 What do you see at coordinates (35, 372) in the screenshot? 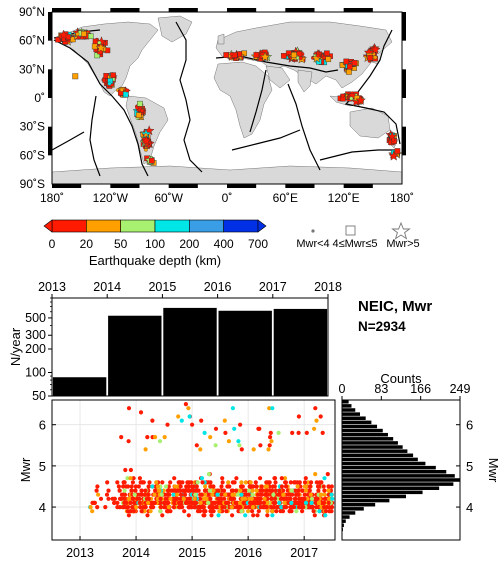
I see `annual-rate-y-tick-label: 100` at bounding box center [35, 372].